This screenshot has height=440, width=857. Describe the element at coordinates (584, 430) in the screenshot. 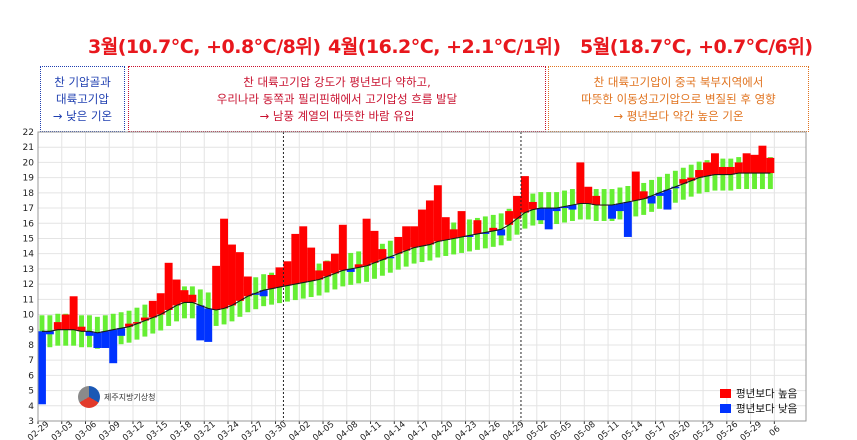

I see `x-tick-label: 05-08` at that location.